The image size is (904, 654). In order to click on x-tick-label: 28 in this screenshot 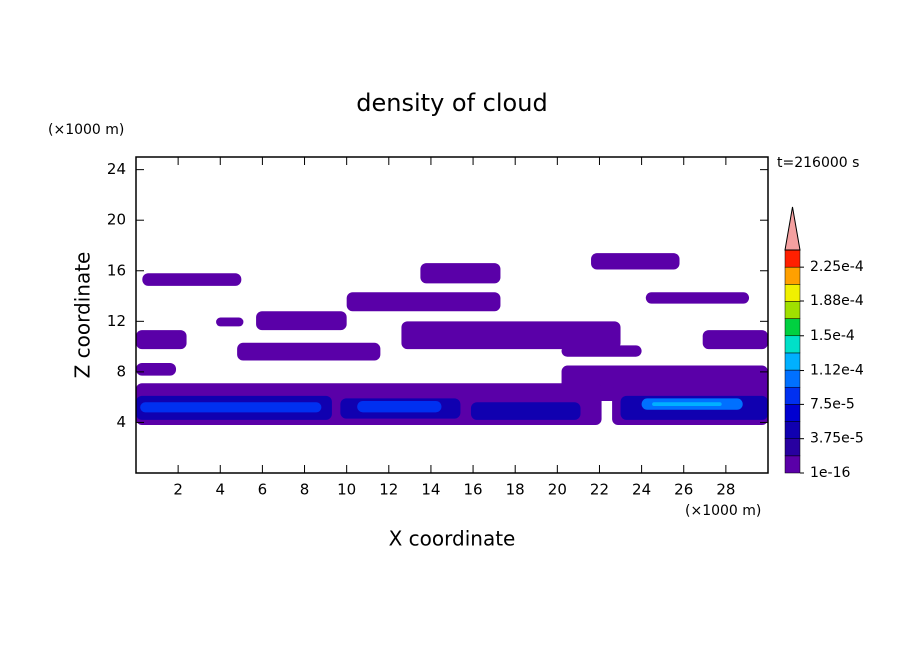, I will do `click(725, 490)`.